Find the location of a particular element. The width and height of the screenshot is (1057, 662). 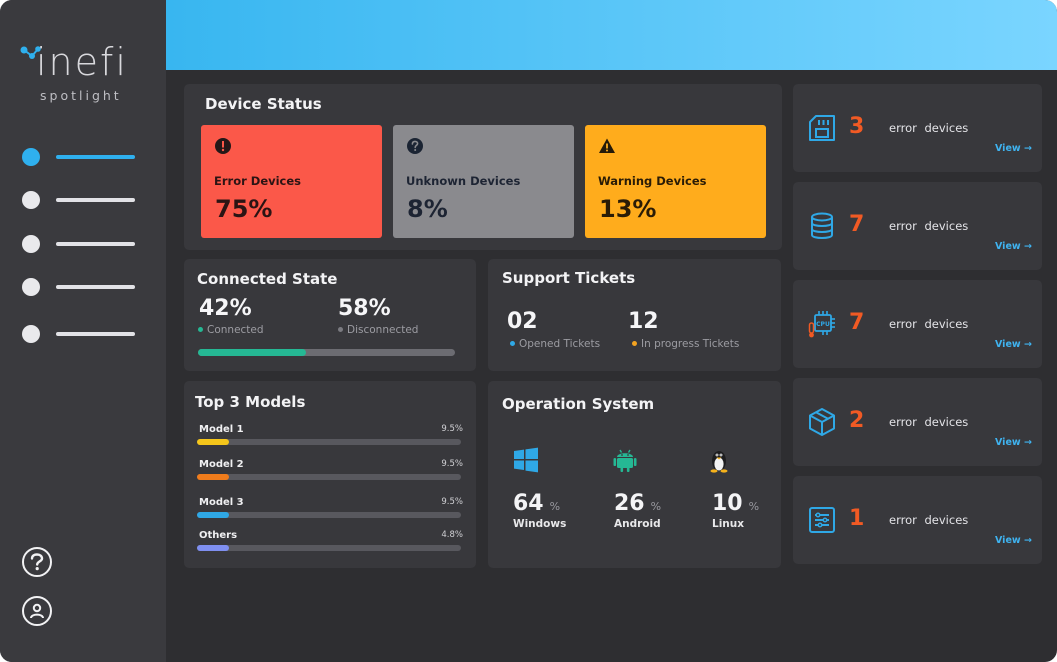

warning-devices-tile: Warning Devices 13% is located at coordinates (675, 181).